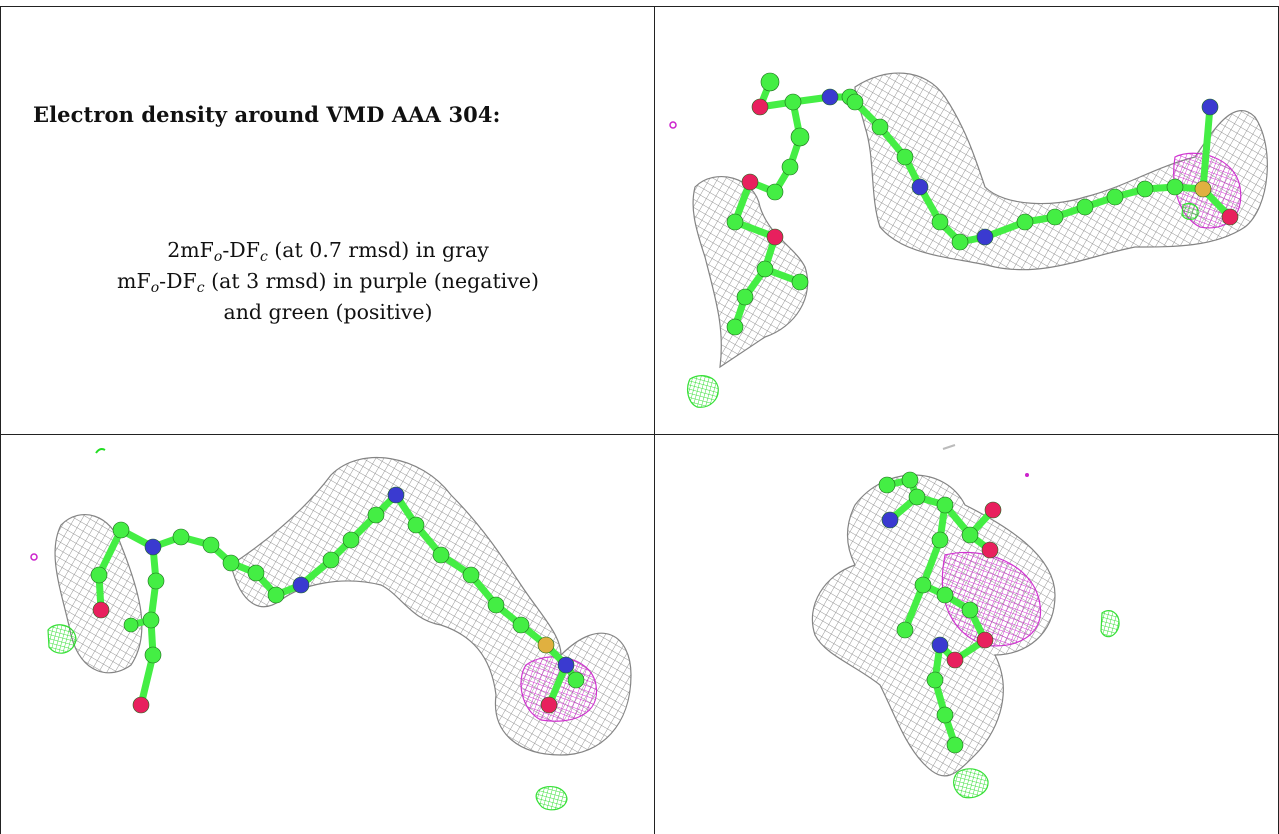  Describe the element at coordinates (328, 312) in the screenshot. I see `legend-line-positive: and green (positive)` at that location.